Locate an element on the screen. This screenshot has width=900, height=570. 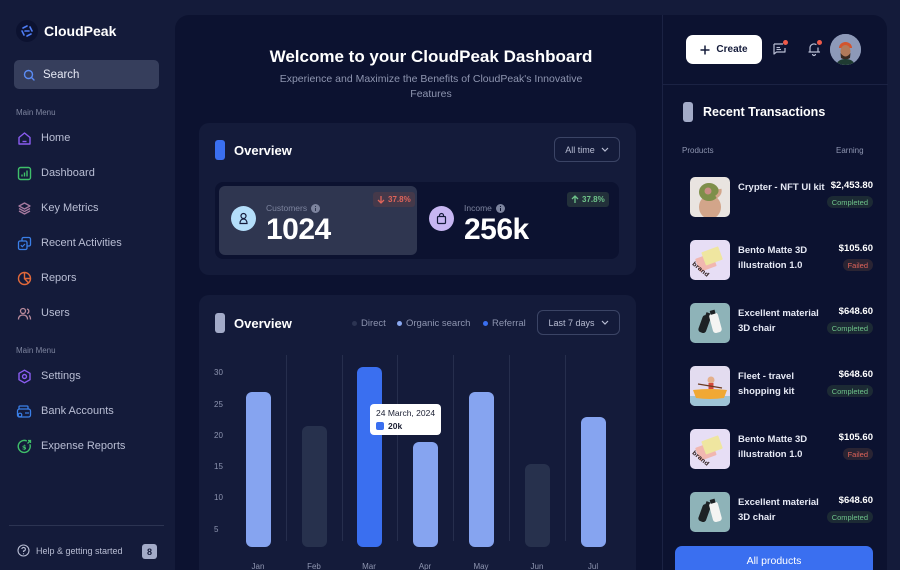
x-tick: Jul is located at coordinates (593, 566).